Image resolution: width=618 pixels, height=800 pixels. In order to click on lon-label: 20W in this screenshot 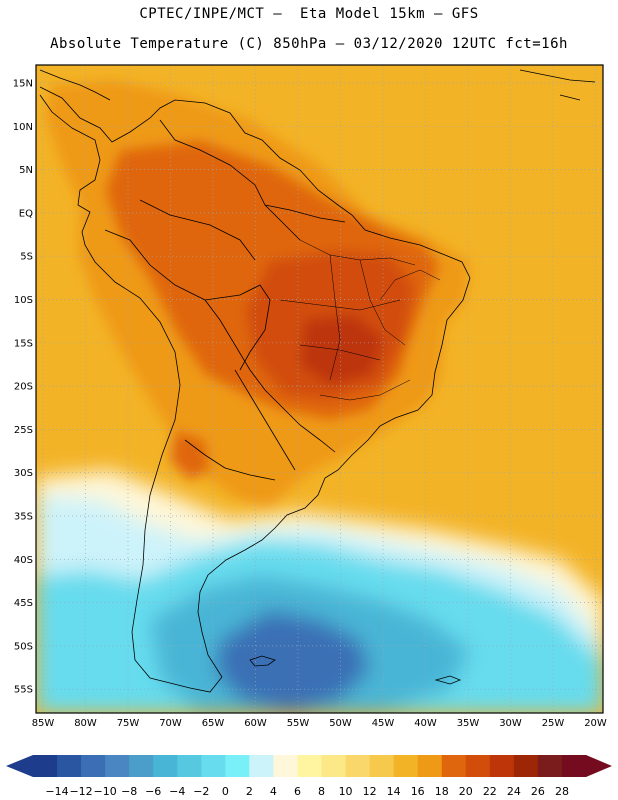, I will do `click(595, 723)`.